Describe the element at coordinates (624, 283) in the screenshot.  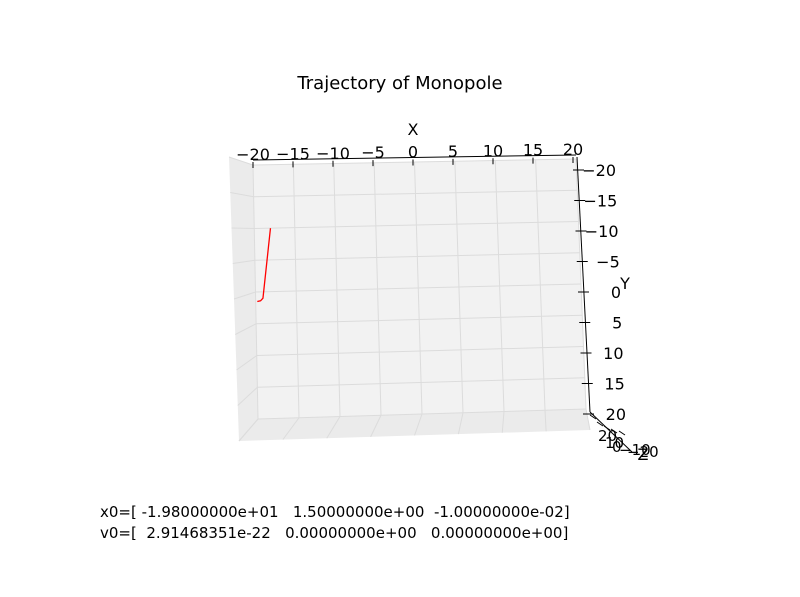
I see `y-axis-label: Y` at that location.